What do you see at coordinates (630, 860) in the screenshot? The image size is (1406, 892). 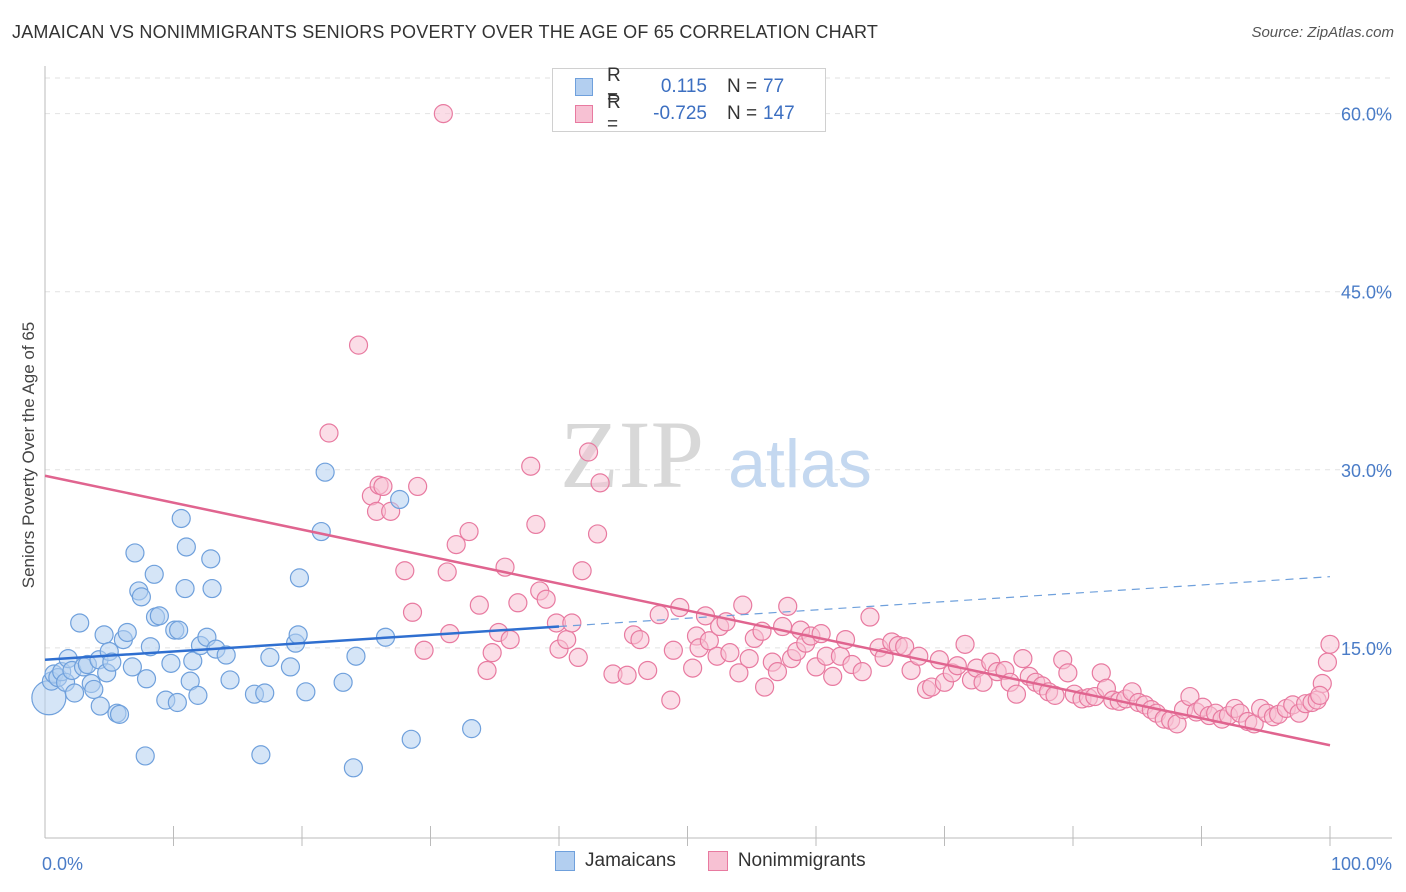 I see `legend-label: Jamaicans` at bounding box center [630, 860].